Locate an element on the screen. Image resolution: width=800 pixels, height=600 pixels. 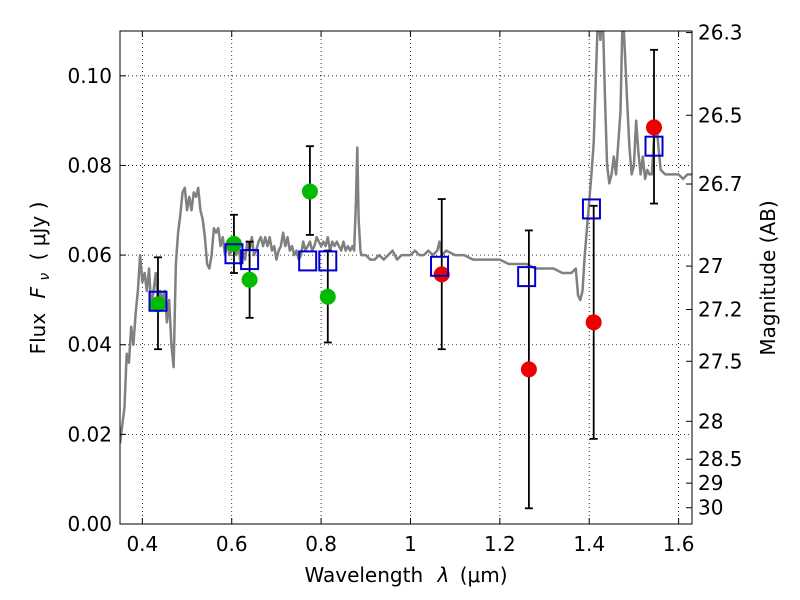
mag-tick-label: 26.5 is located at coordinates (720, 115).